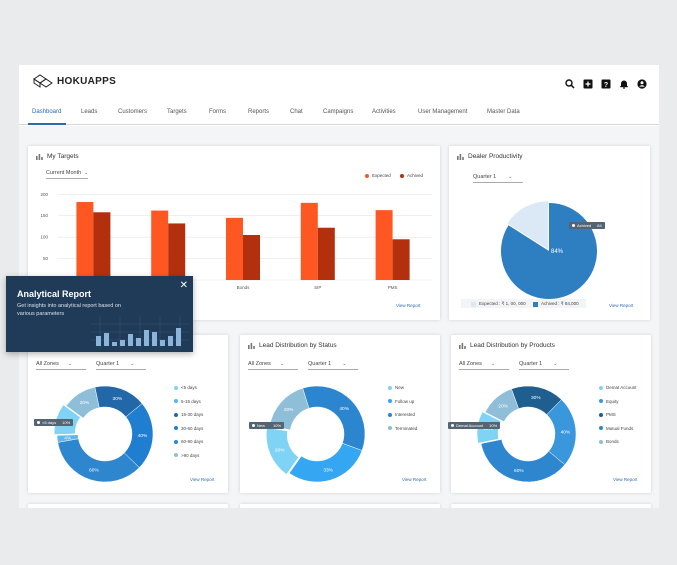 This screenshot has height=565, width=677. What do you see at coordinates (217, 112) in the screenshot?
I see `tab-forms: Forms` at bounding box center [217, 112].